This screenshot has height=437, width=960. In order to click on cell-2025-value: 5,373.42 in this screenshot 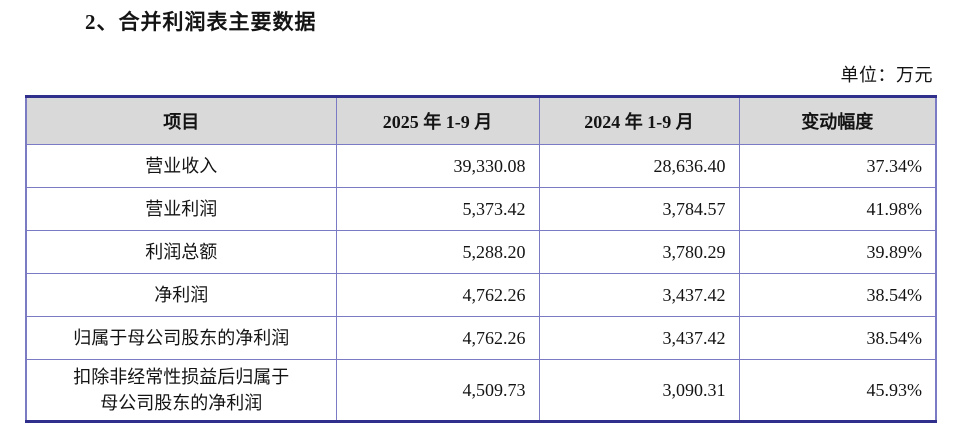, I will do `click(437, 209)`.